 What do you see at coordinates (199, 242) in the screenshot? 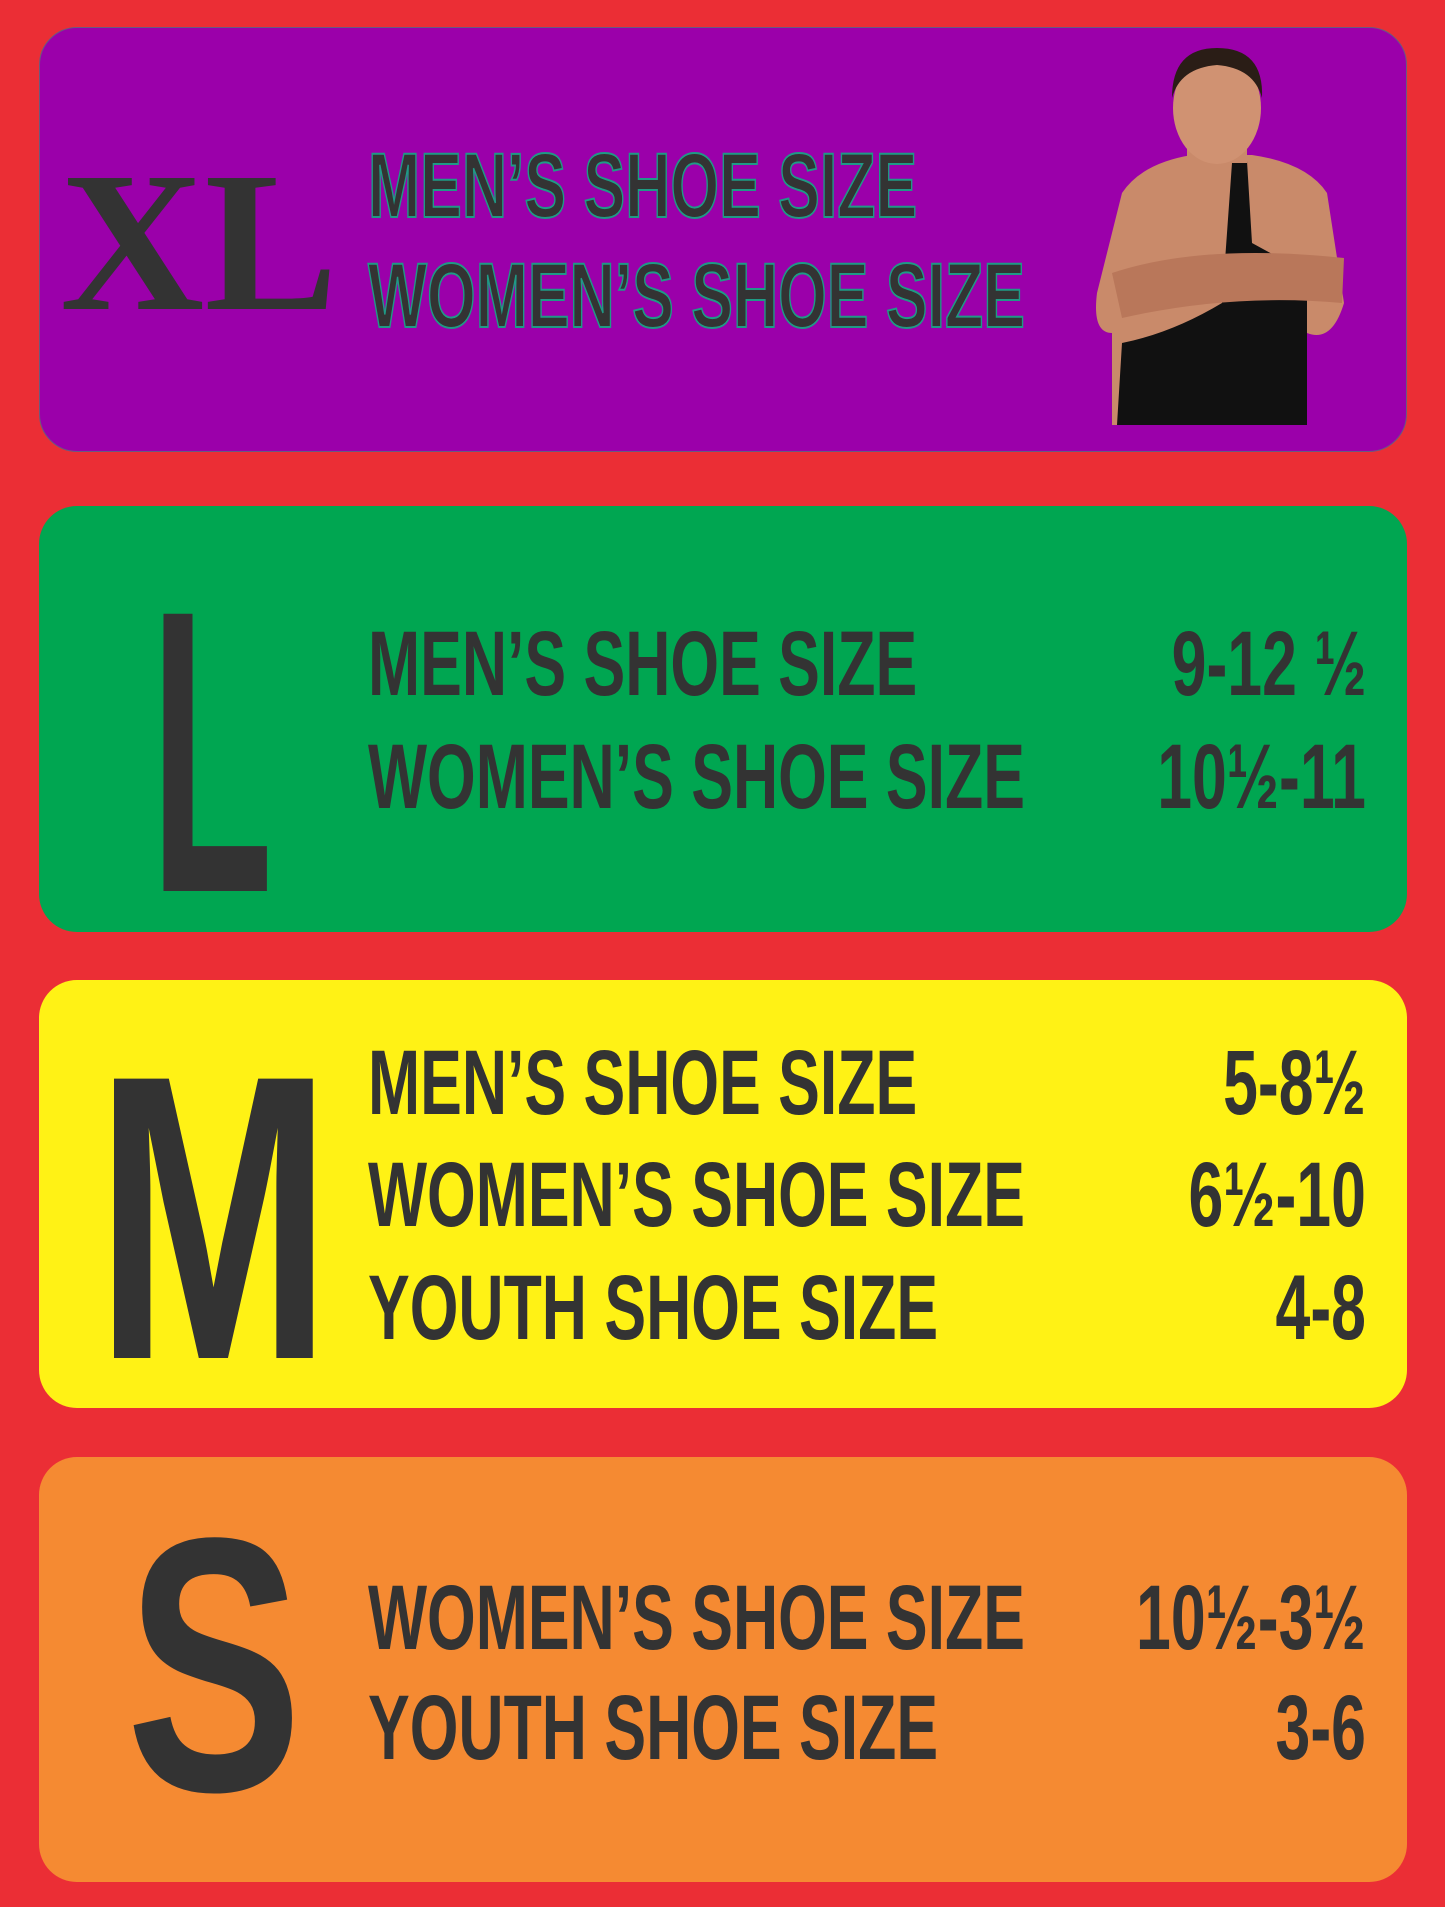
I see `size-letter-xl: XL` at bounding box center [199, 242].